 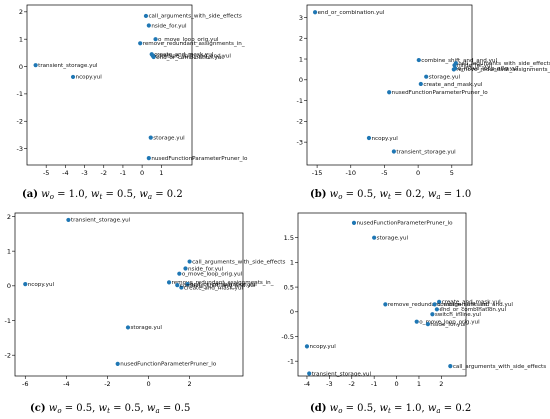 What do you see at coordinates (41, 285) in the screenshot?
I see `point-label: ncopy.yul` at bounding box center [41, 285].